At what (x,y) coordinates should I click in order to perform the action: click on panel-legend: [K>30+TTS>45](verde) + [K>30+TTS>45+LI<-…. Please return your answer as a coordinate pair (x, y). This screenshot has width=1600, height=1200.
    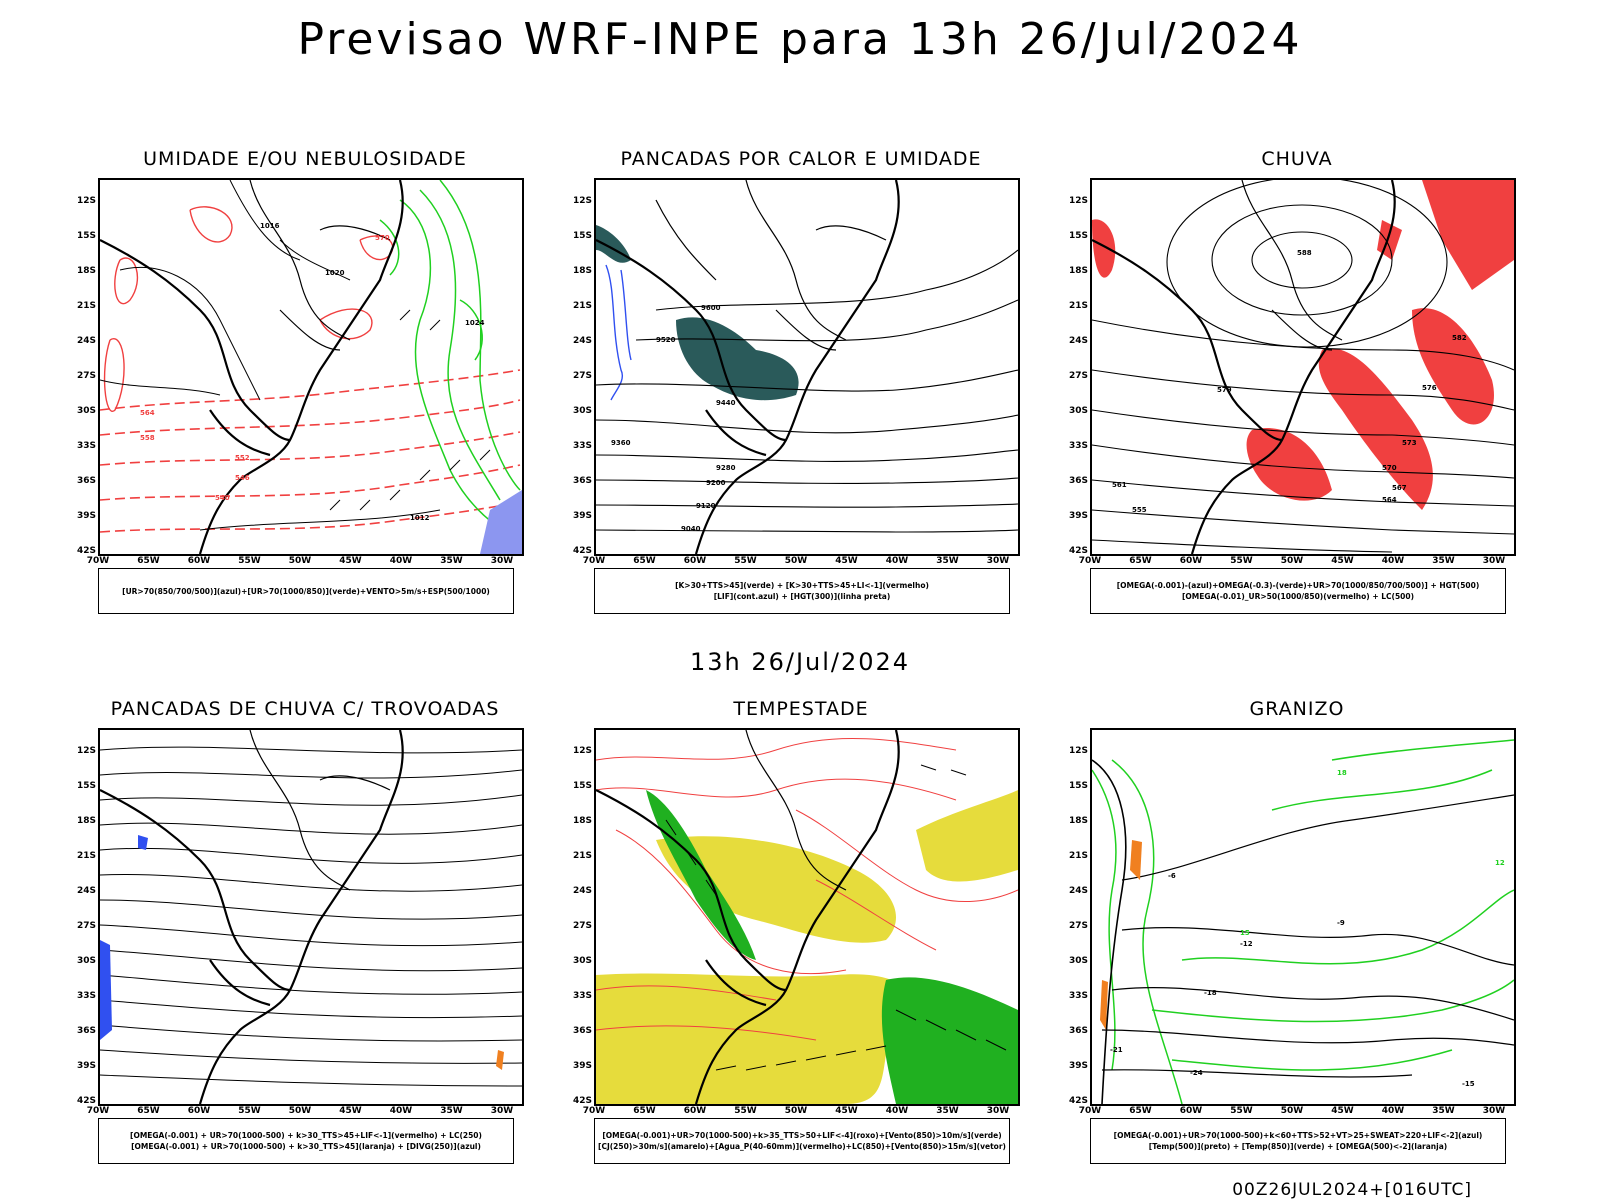
    Looking at the image, I should click on (802, 591).